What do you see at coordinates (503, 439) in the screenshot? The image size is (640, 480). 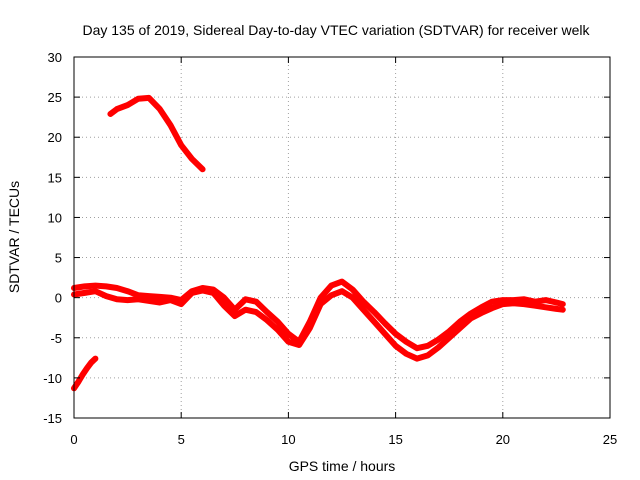 I see `x-tick-label: 20` at bounding box center [503, 439].